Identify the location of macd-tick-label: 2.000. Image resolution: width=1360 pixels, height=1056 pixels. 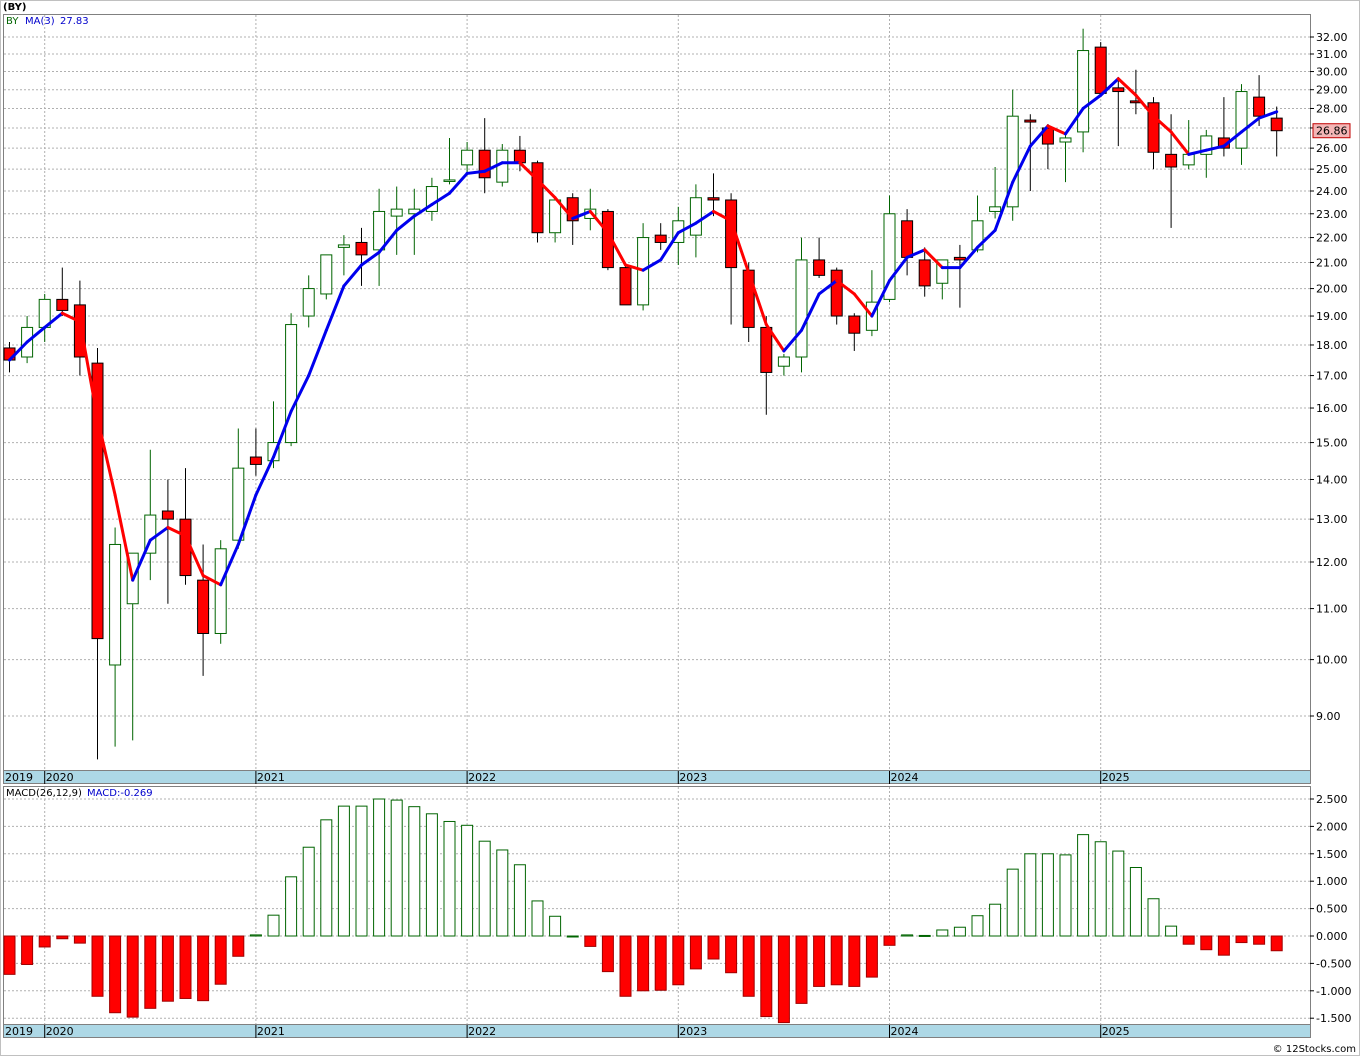
(1332, 826).